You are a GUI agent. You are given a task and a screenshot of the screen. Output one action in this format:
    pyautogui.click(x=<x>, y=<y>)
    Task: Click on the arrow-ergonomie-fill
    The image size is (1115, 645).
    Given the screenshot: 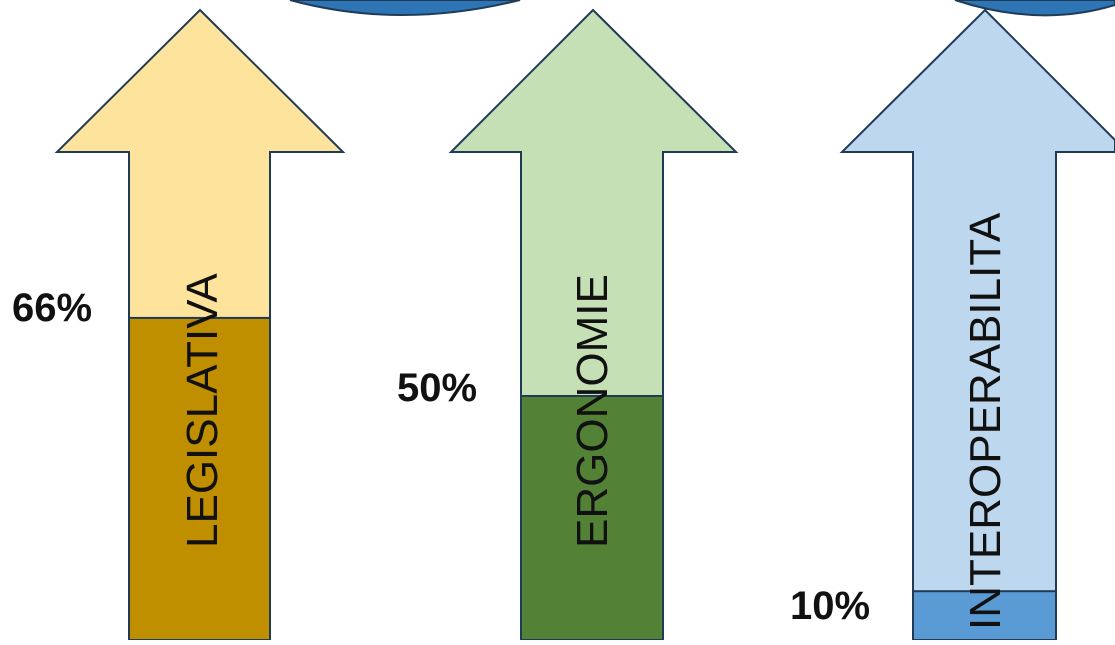 What is the action you would take?
    pyautogui.click(x=592, y=518)
    